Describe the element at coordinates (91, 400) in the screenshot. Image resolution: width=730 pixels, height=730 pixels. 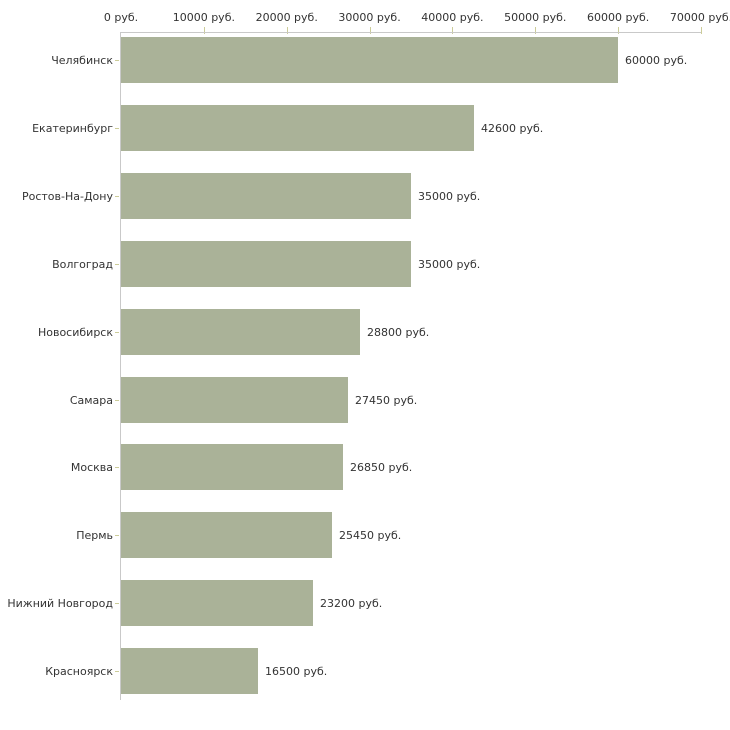
I see `category-label: Самара` at that location.